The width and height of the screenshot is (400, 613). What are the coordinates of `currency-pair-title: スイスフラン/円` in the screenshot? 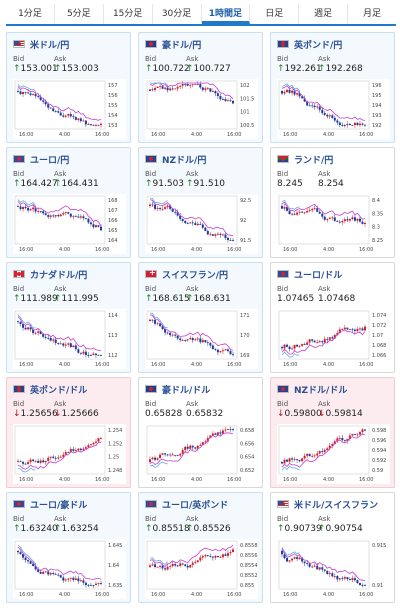 It's located at (186, 274).